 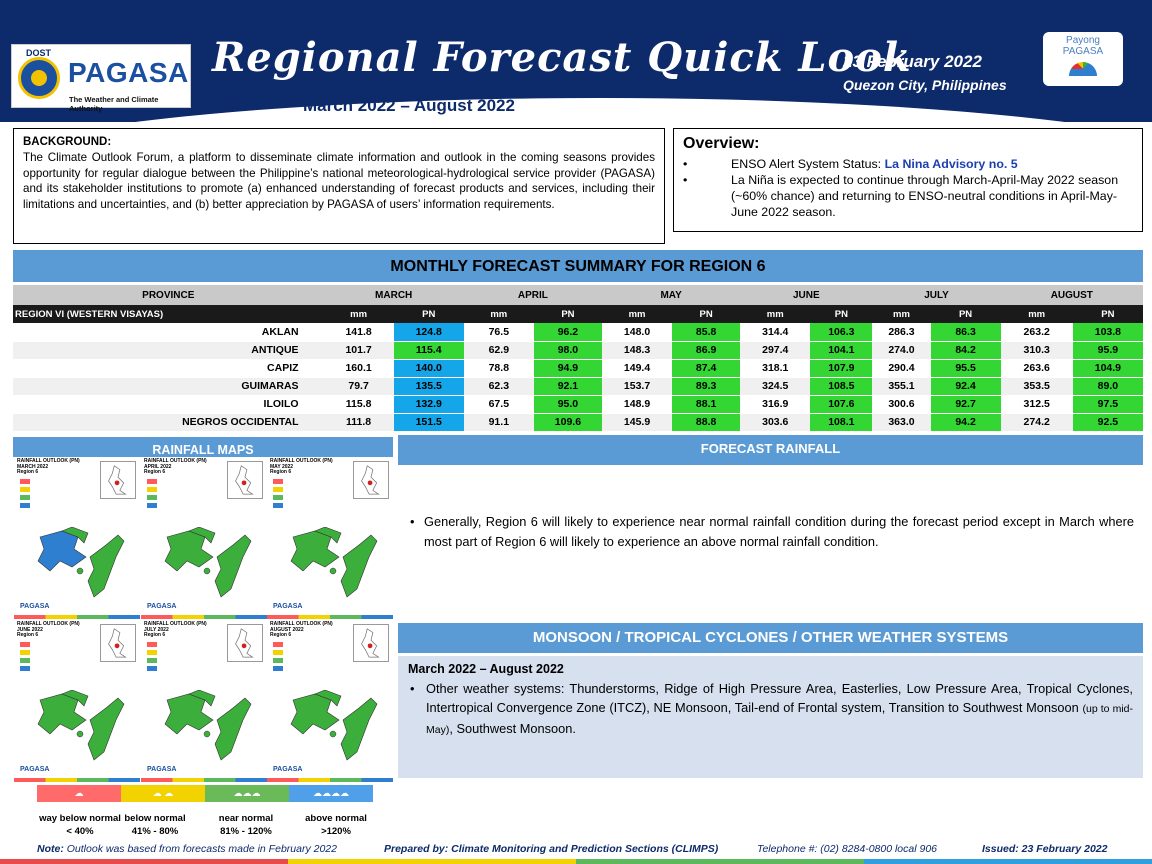 What do you see at coordinates (1036, 350) in the screenshot?
I see `mm-cell: 310.3` at bounding box center [1036, 350].